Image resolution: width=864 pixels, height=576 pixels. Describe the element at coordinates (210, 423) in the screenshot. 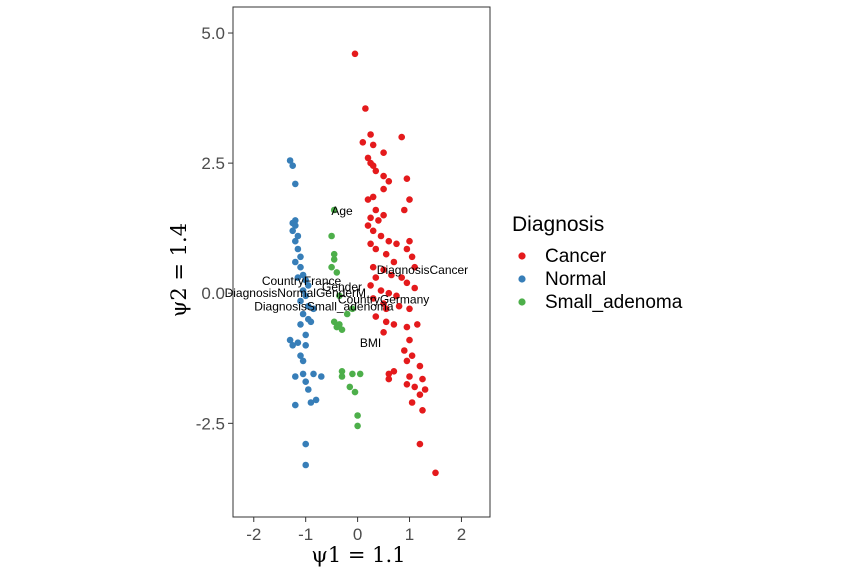

I see `y-tick-label: -2.5` at that location.